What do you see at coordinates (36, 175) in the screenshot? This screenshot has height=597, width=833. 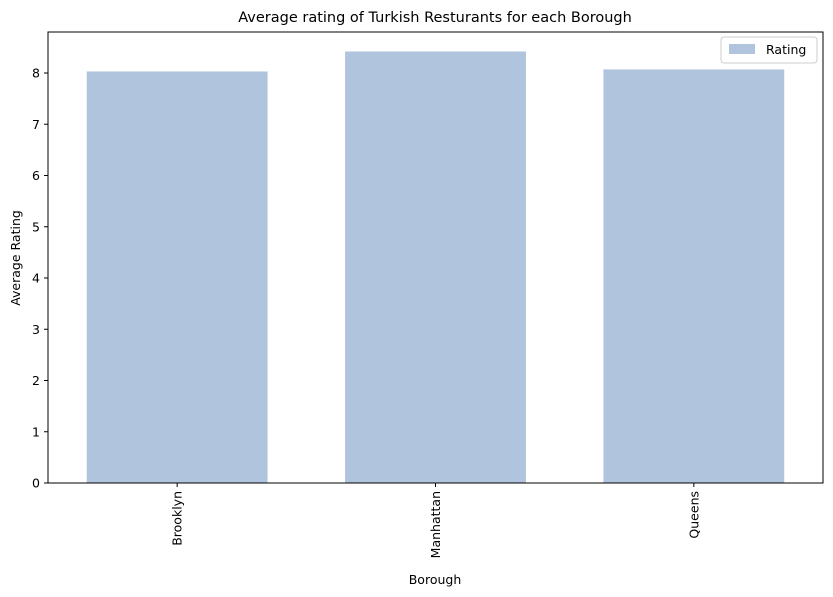 I see `y-tick-label: 6` at bounding box center [36, 175].